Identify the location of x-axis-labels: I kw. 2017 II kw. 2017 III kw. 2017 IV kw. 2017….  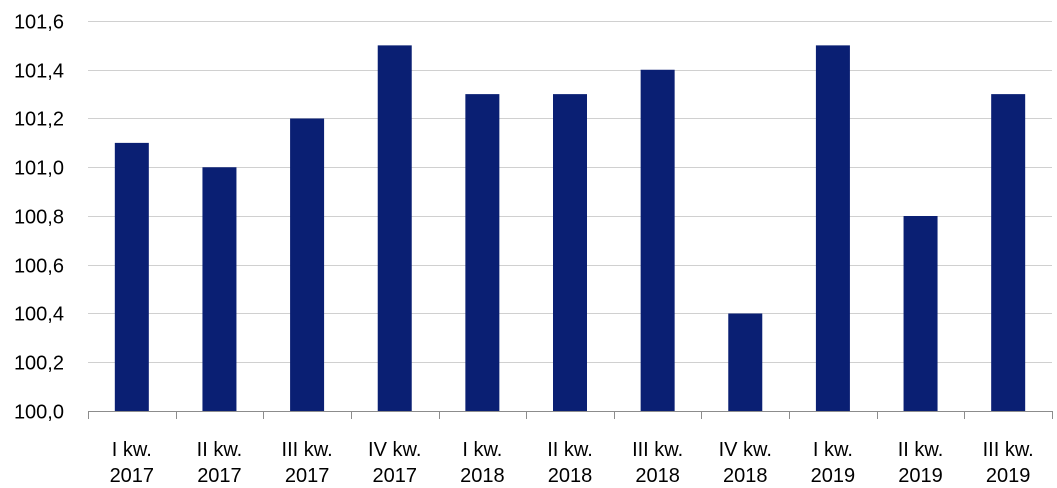
(572, 463).